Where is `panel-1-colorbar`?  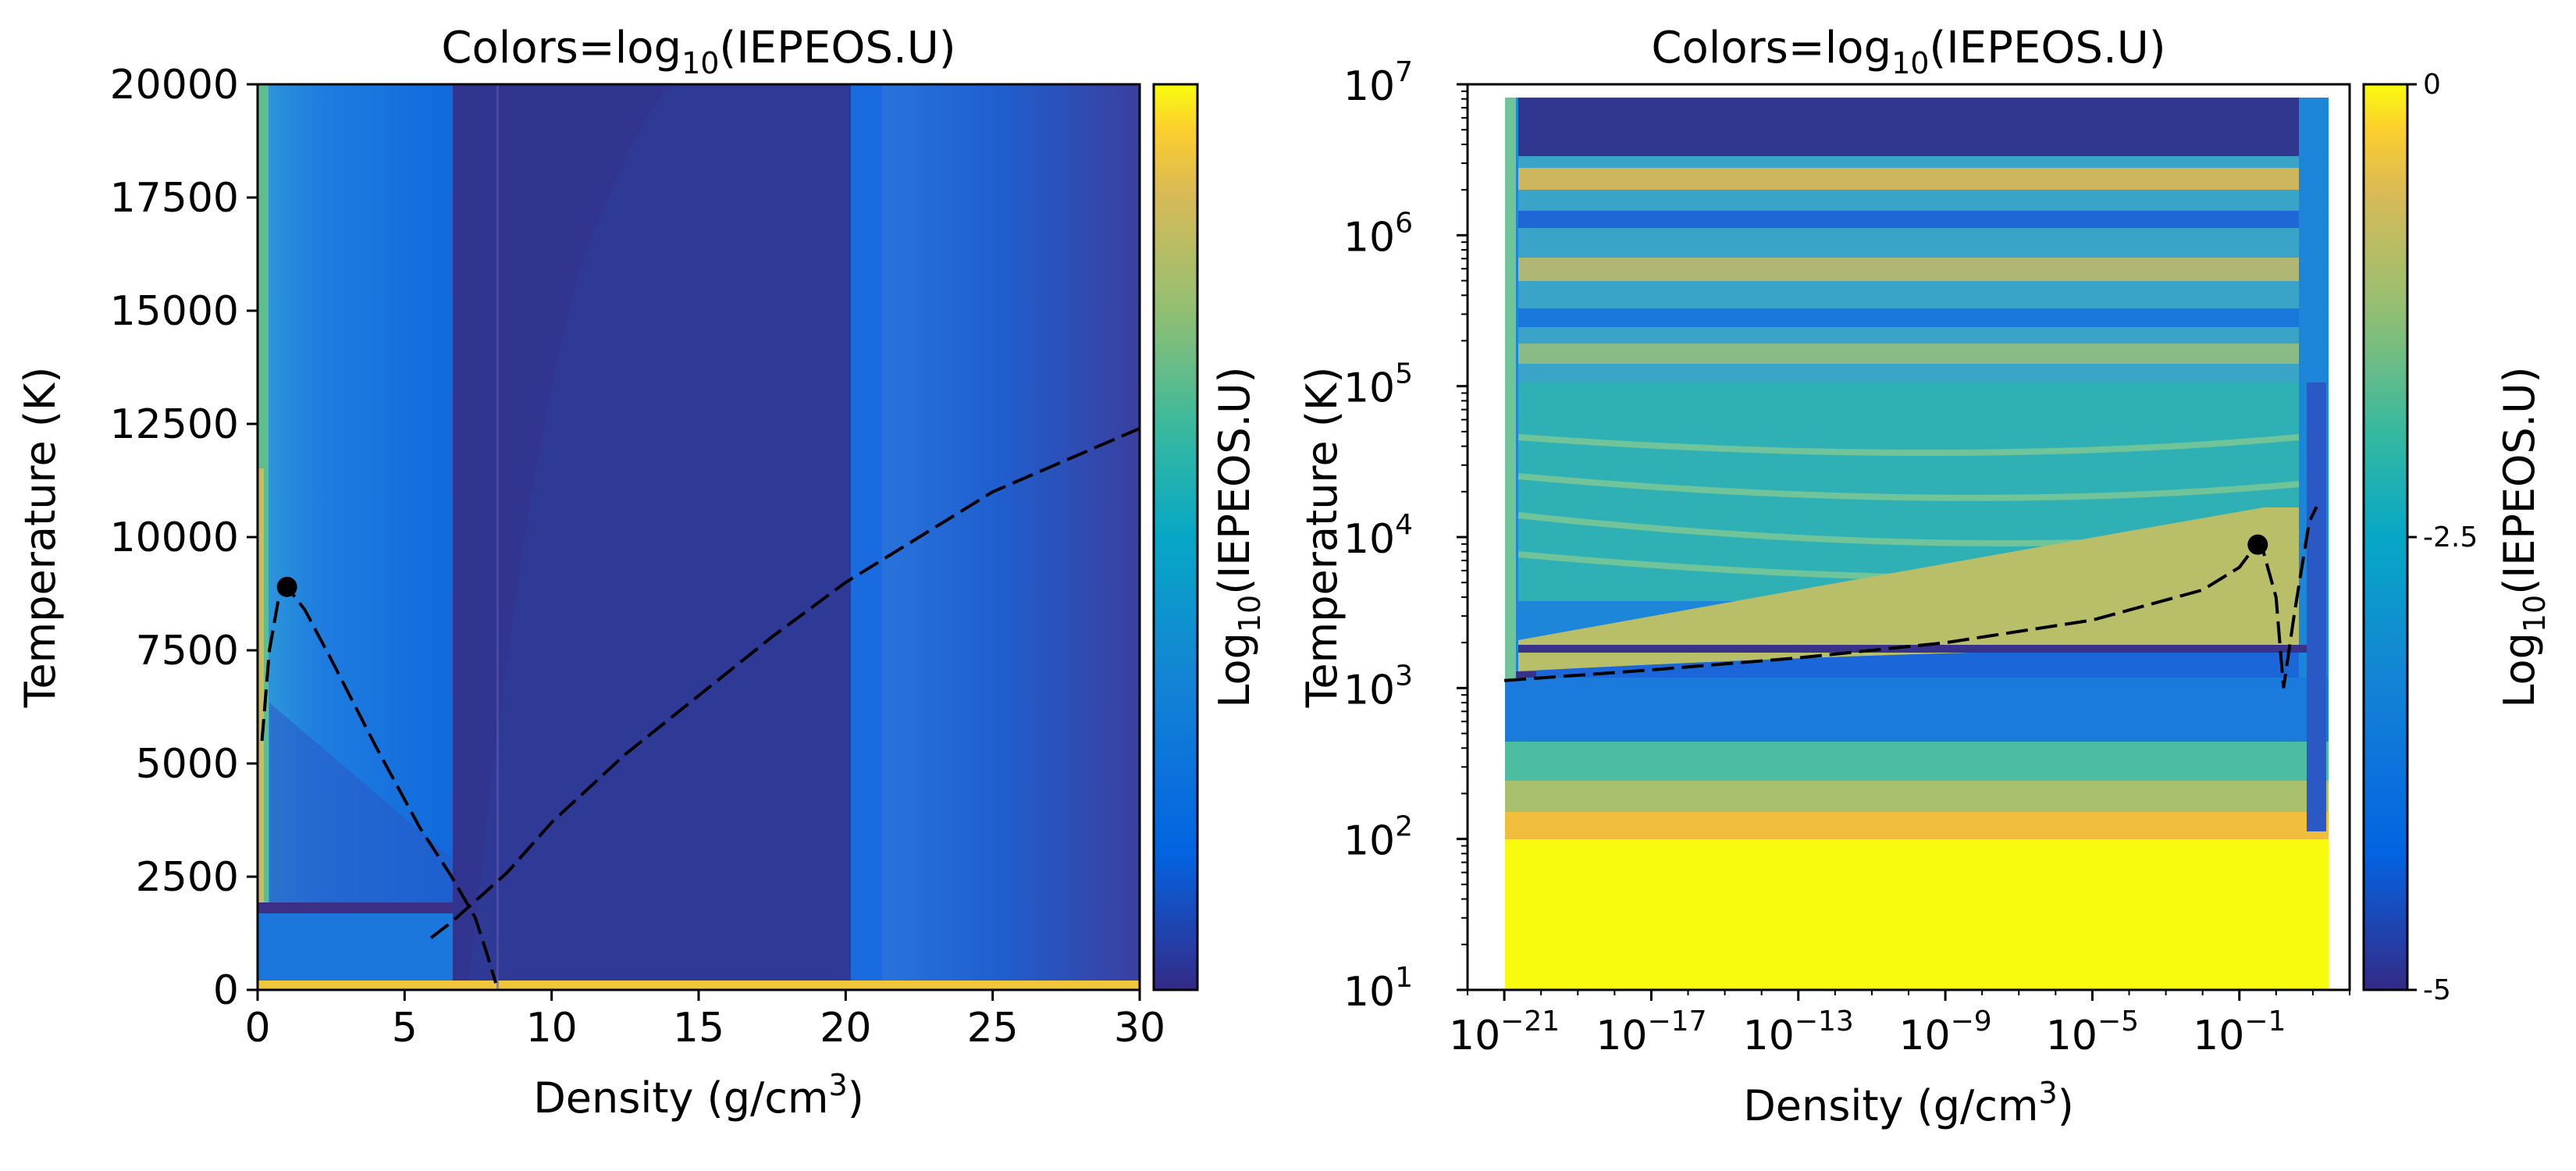 panel-1-colorbar is located at coordinates (1175, 537).